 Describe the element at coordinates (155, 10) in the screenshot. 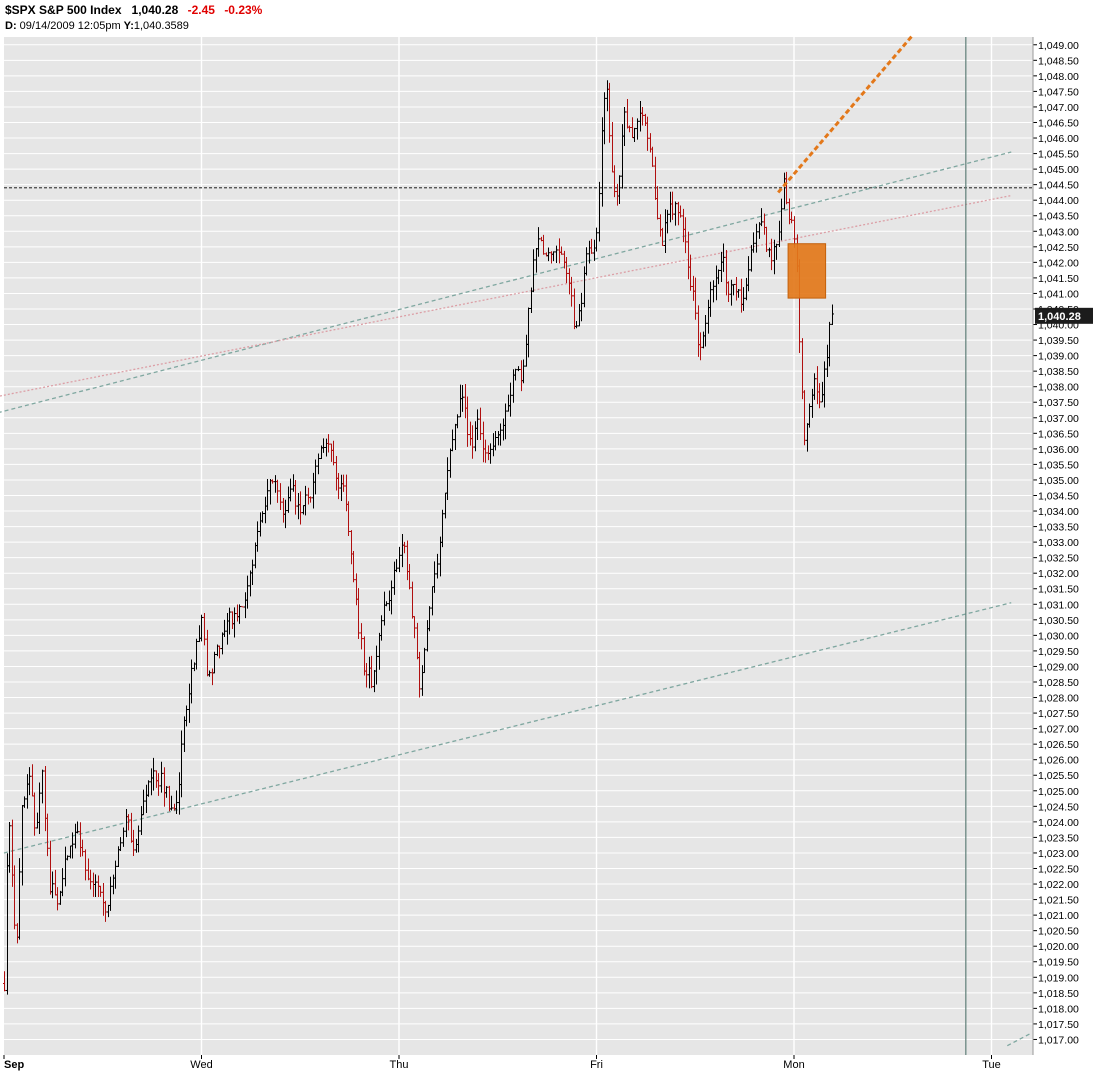

I see `last-price: 1,040.28` at that location.